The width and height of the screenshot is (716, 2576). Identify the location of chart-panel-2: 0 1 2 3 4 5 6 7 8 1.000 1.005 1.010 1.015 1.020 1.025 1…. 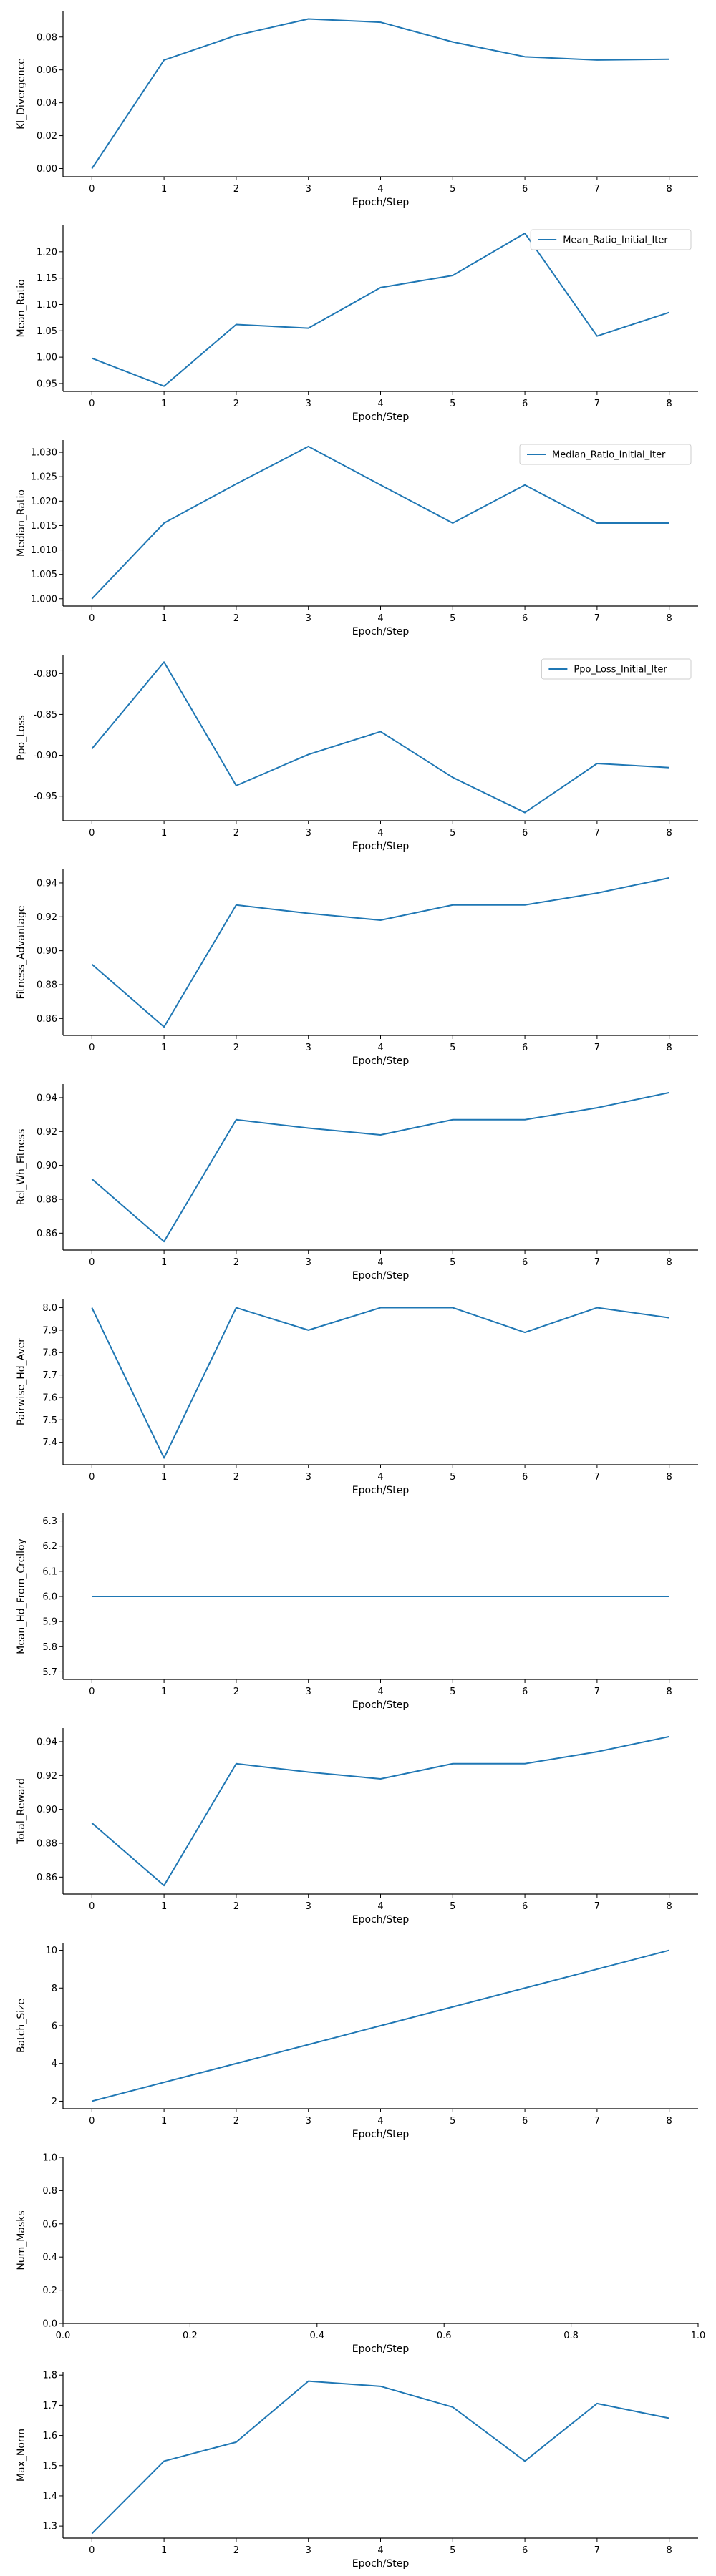
(357, 539).